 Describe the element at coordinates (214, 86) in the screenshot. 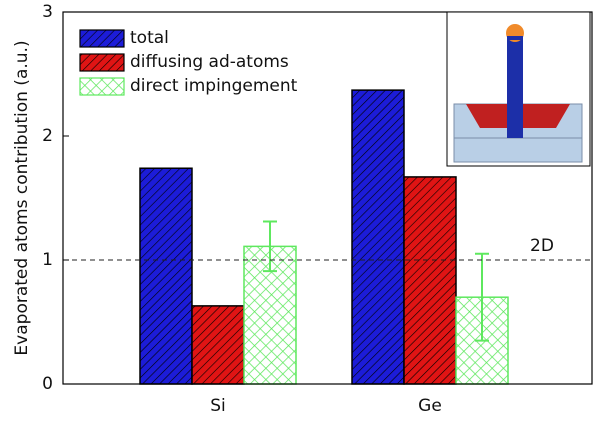

I see `legend-label: direct impingement` at that location.